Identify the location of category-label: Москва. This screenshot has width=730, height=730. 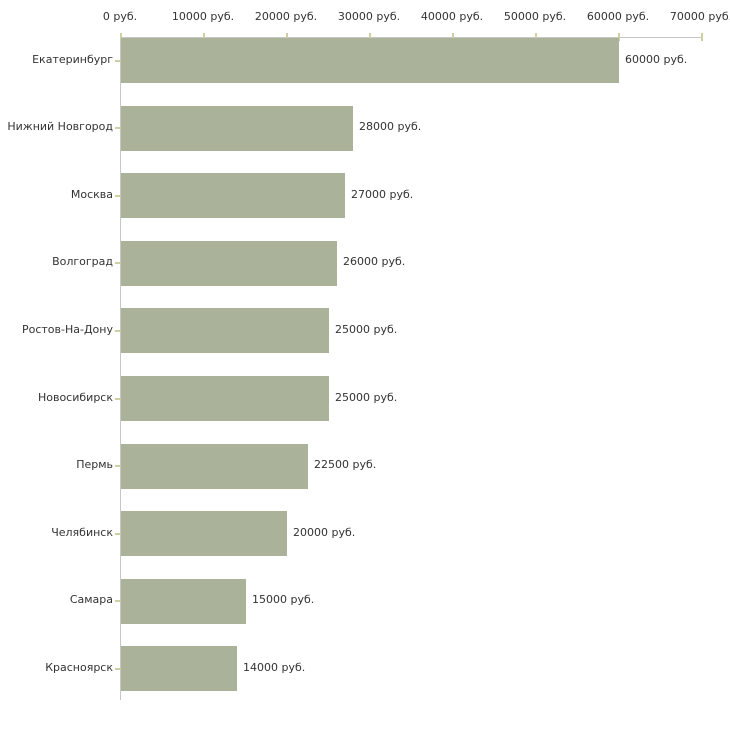
(91, 194).